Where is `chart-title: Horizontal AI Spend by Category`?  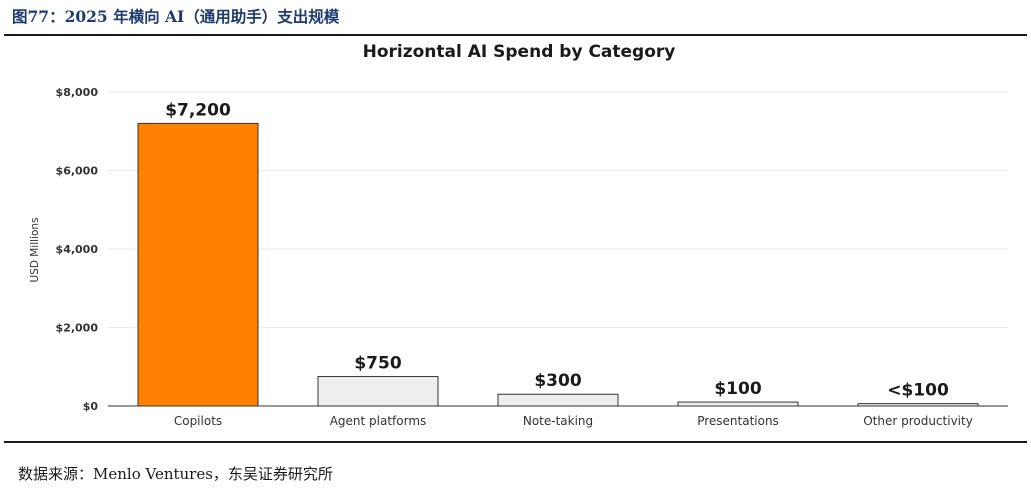 chart-title: Horizontal AI Spend by Category is located at coordinates (519, 52).